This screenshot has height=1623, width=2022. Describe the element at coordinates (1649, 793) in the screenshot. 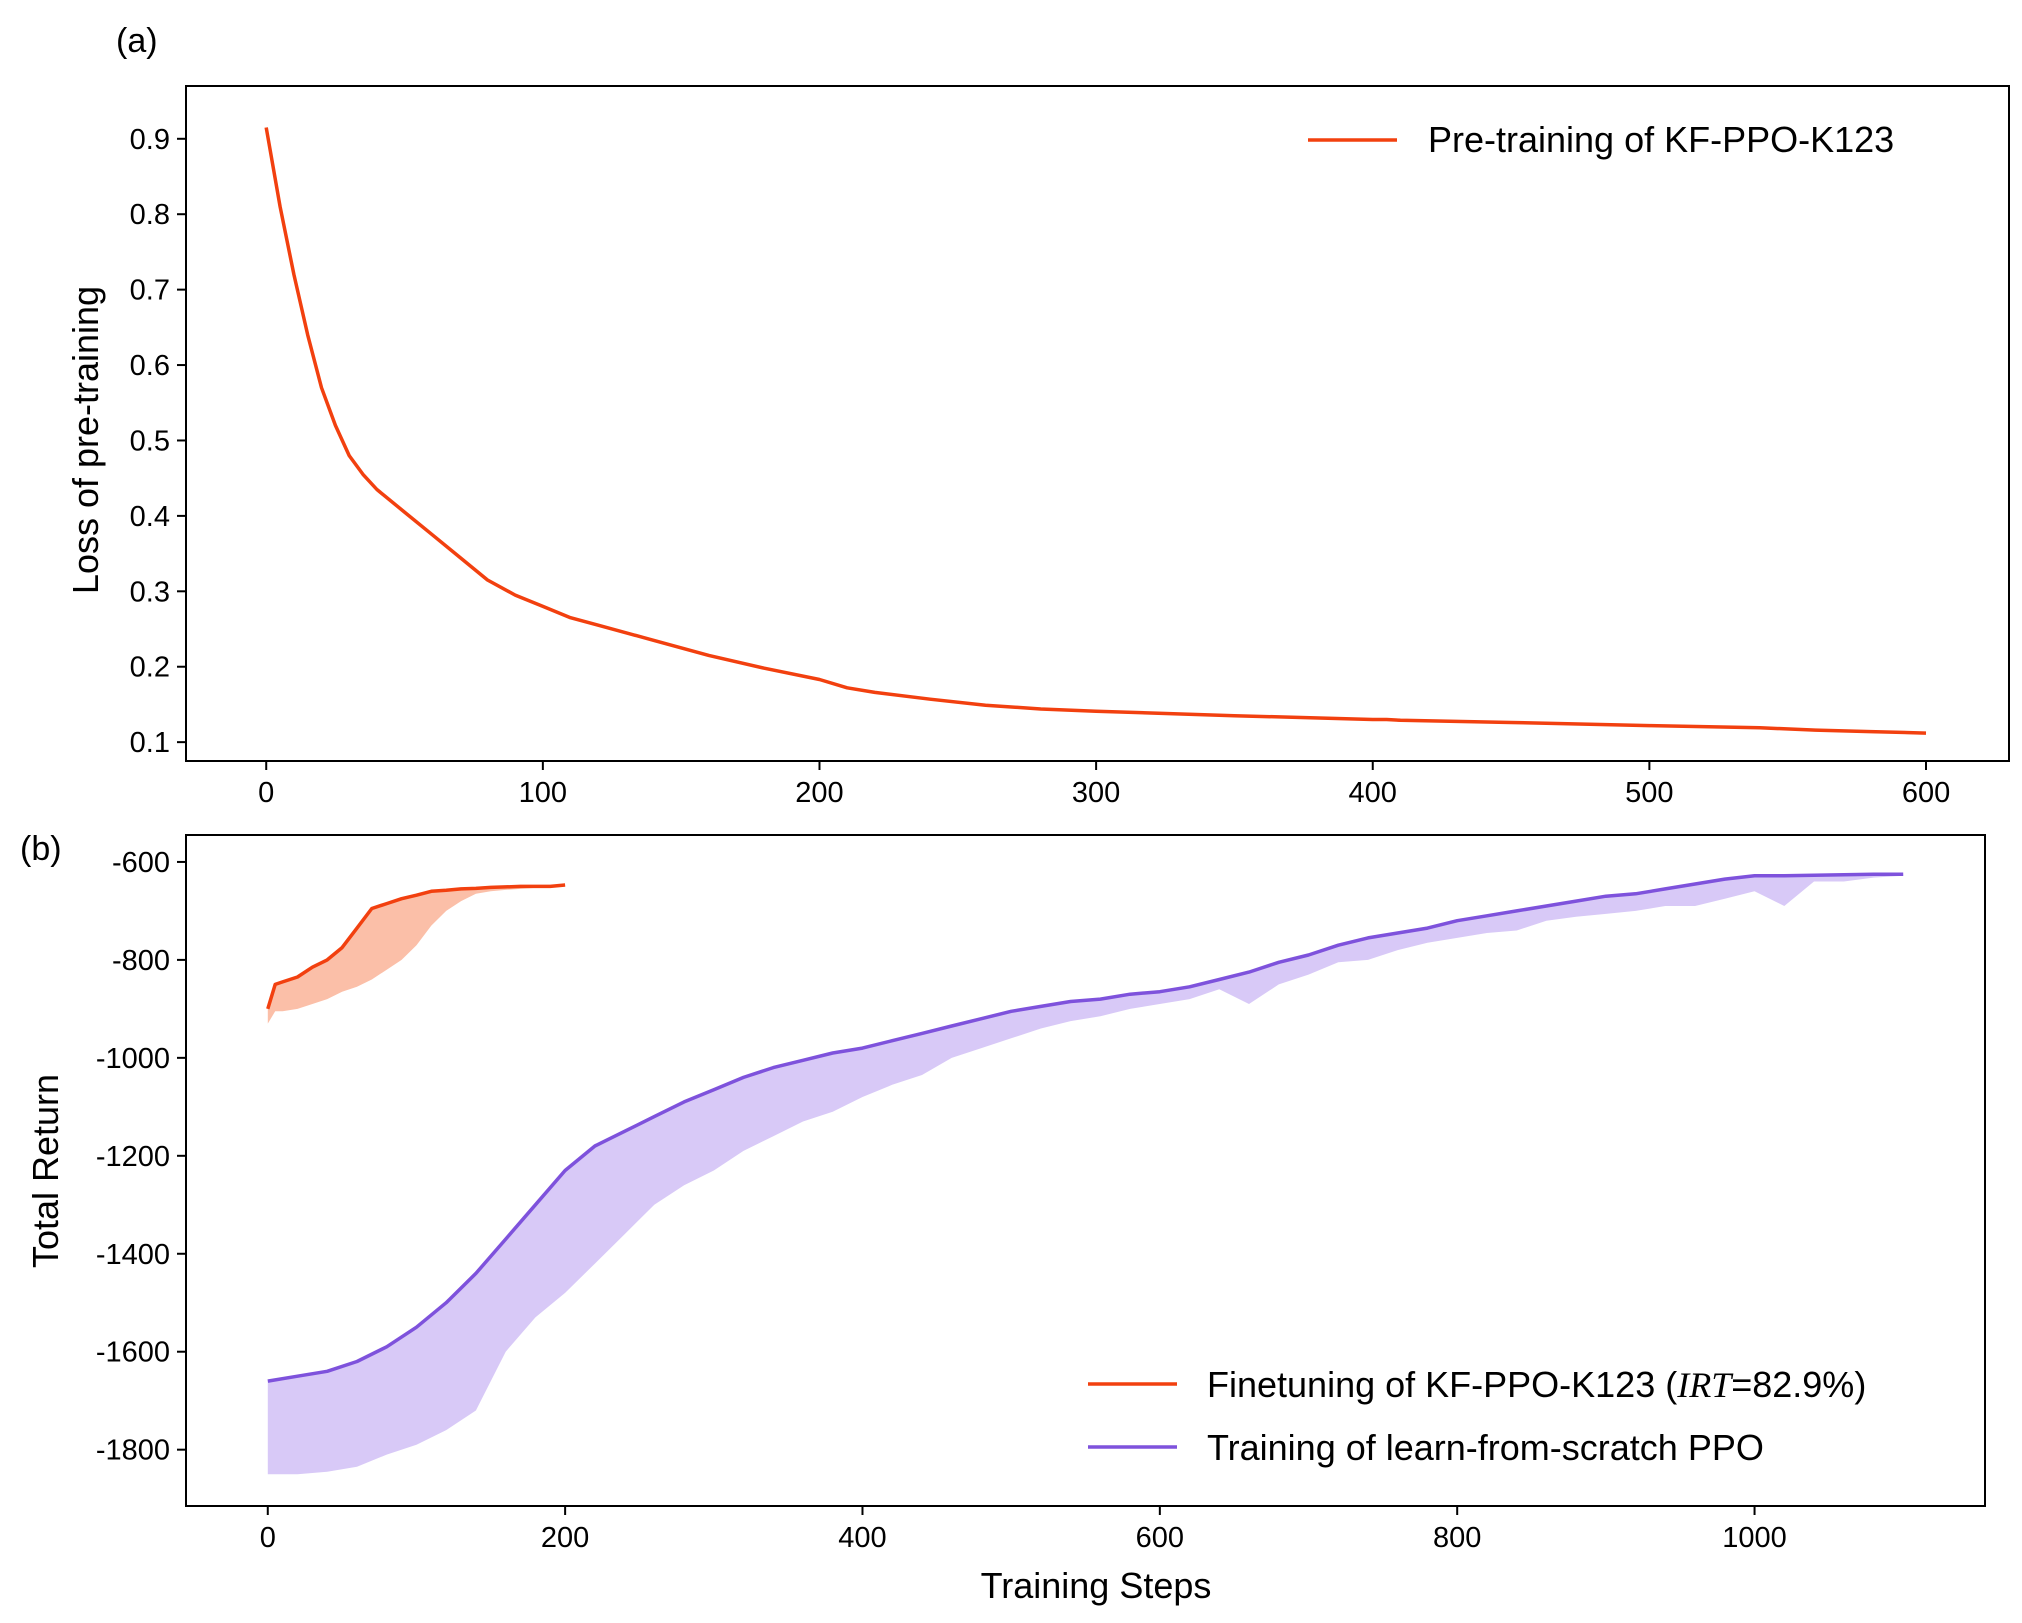

I see `x-tick-label: 500` at that location.